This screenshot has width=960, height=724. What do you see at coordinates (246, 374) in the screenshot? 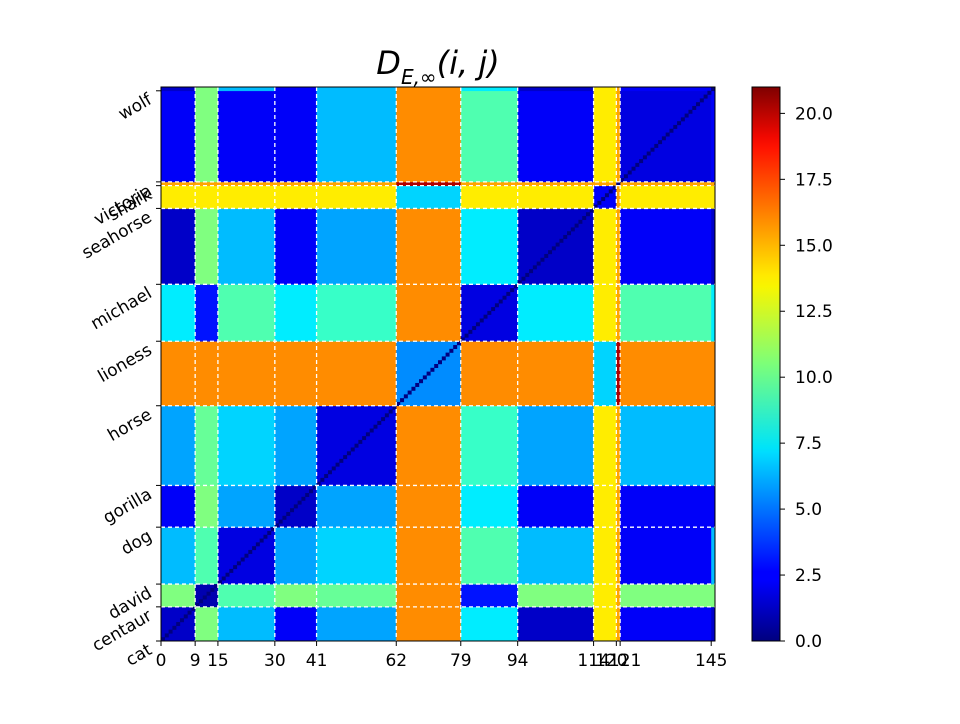
I see `heatmap-cell-horse-david` at bounding box center [246, 374].